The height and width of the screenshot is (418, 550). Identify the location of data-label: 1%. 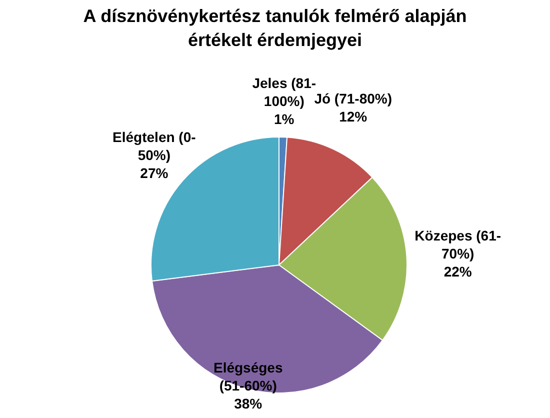
(284, 119).